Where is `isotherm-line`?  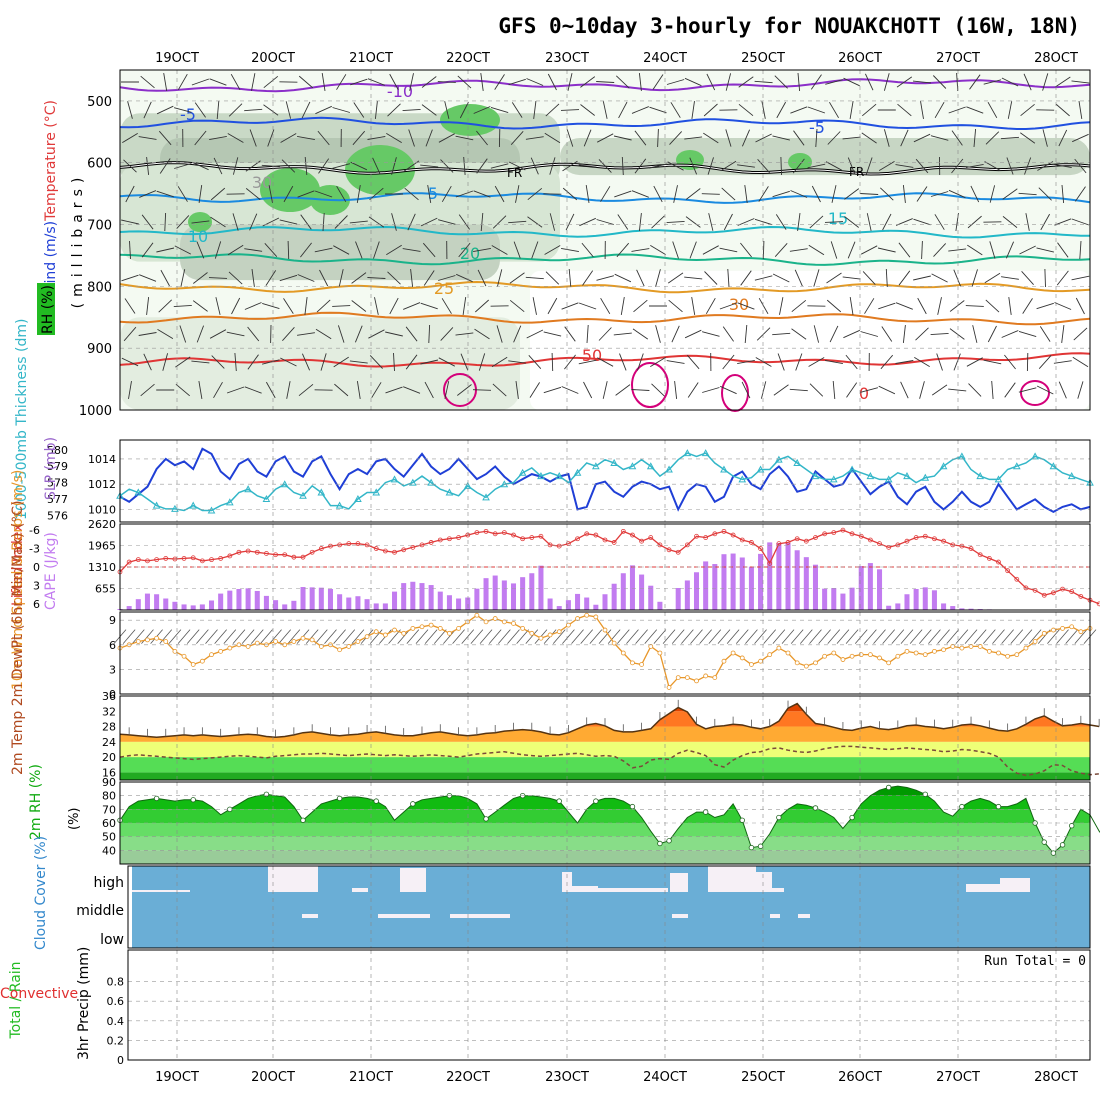
isotherm-line is located at coordinates (605, 318).